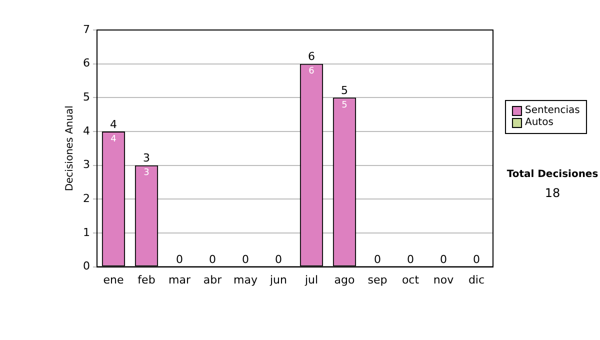 This screenshot has height=340, width=600. Describe the element at coordinates (552, 111) in the screenshot. I see `legend-label: Sentencias` at that location.